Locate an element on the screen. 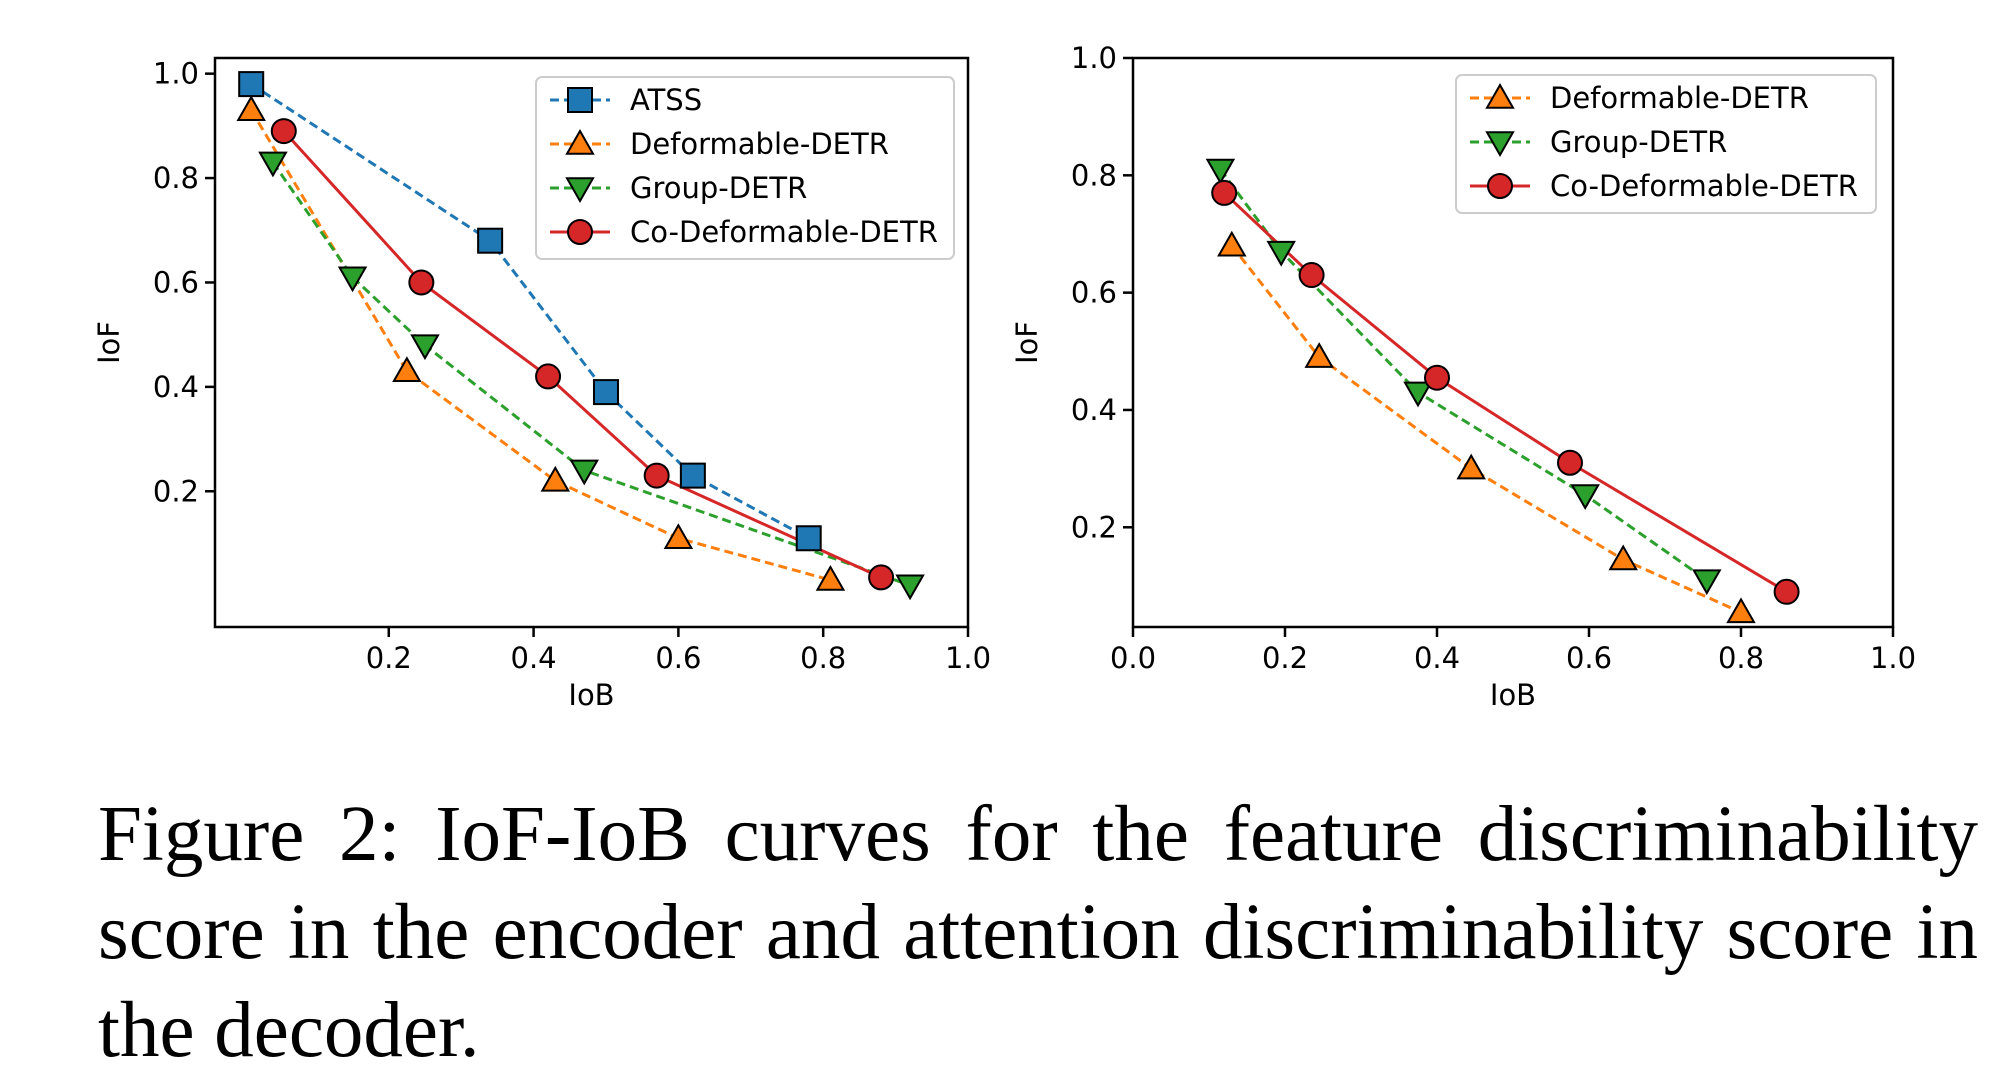 The image size is (2000, 1080). series-line-co-deformable-detr is located at coordinates (1505, 392).